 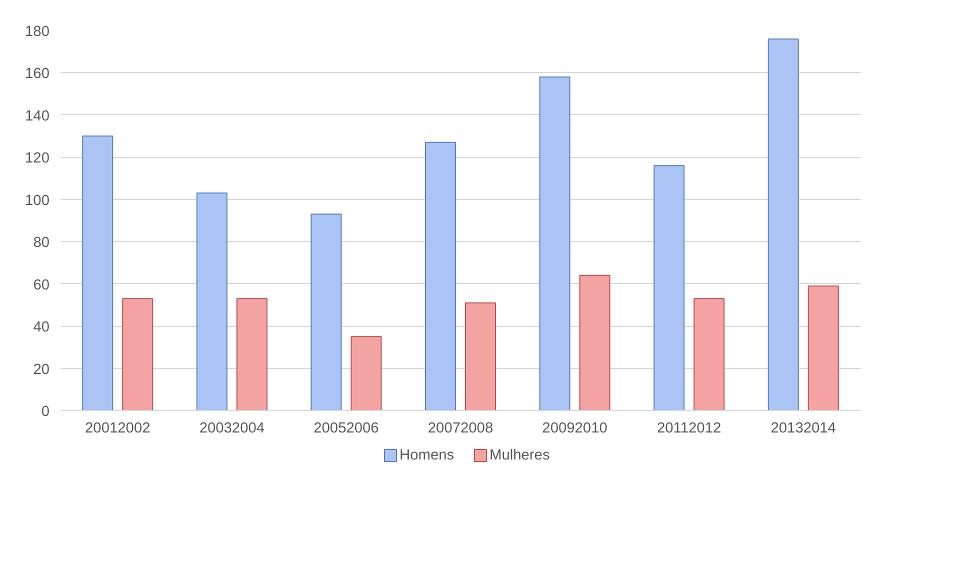 I want to click on y-tick-label: 0, so click(x=45, y=412).